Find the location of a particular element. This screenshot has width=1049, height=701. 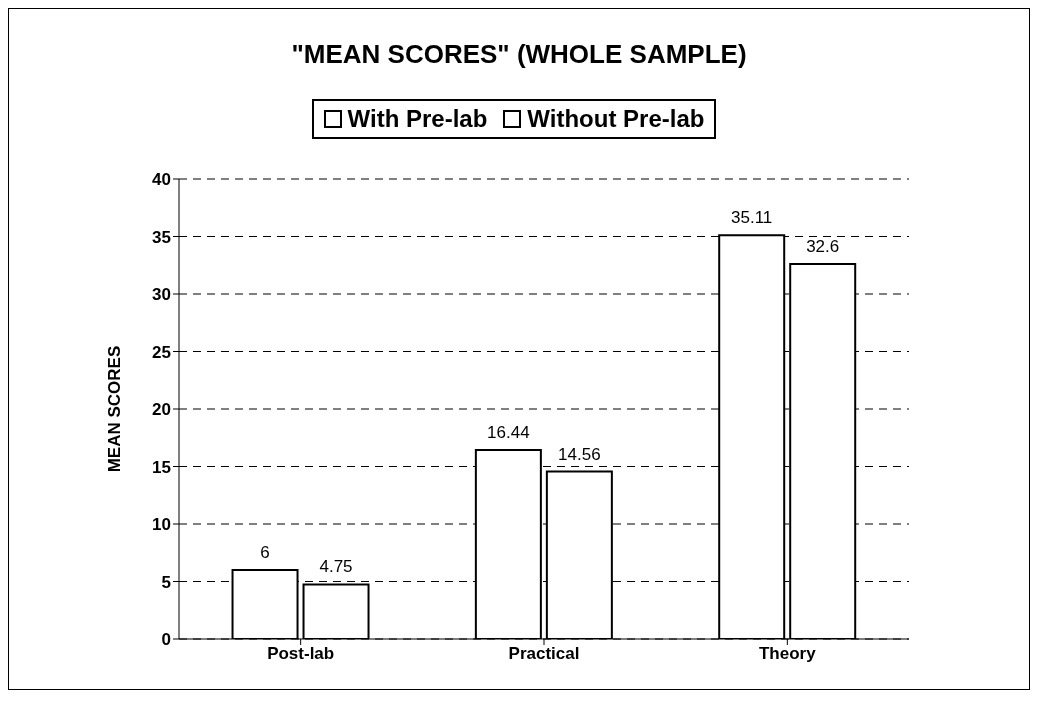

y-tick-label: 15 is located at coordinates (161, 467).